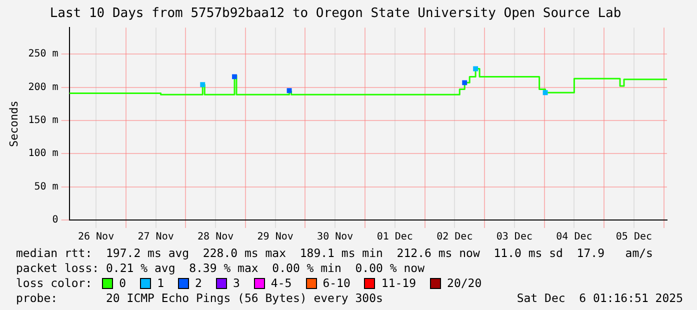 The image size is (697, 310). I want to click on y-axis-title: Seconds, so click(13, 123).